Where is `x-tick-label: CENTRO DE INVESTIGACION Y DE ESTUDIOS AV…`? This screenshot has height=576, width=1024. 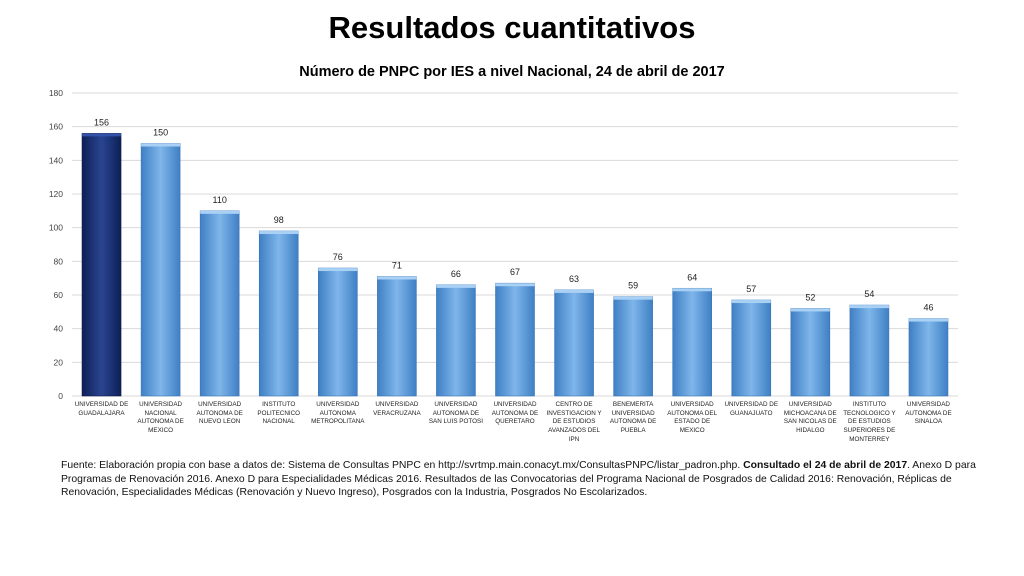 x-tick-label: CENTRO DE INVESTIGACION Y DE ESTUDIOS AV… is located at coordinates (574, 422).